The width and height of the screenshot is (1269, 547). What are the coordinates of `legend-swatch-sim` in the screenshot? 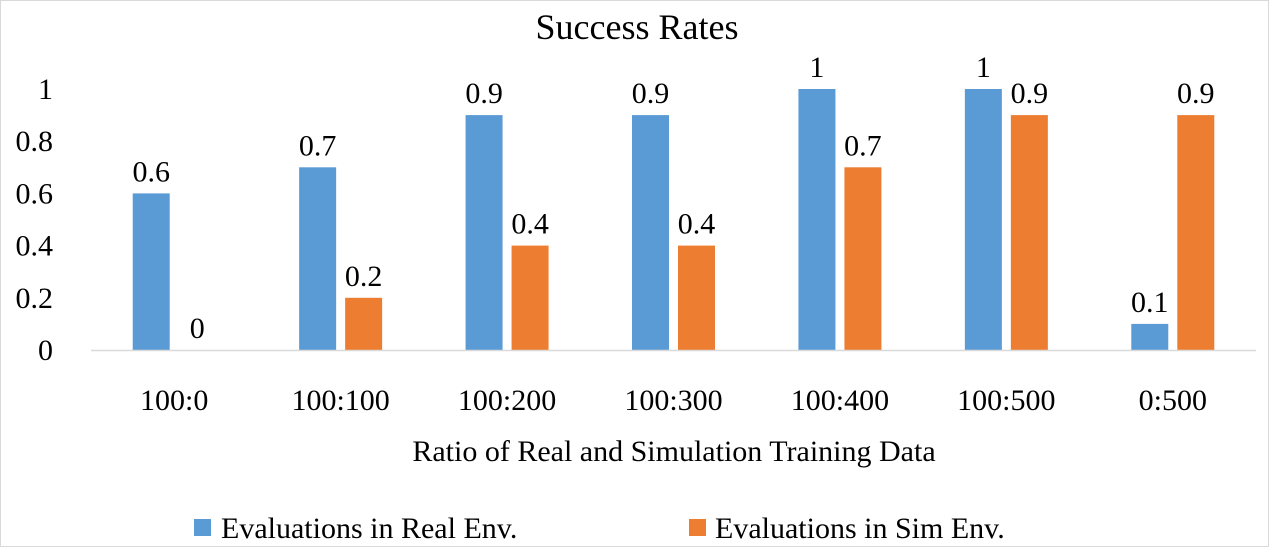 It's located at (697, 527).